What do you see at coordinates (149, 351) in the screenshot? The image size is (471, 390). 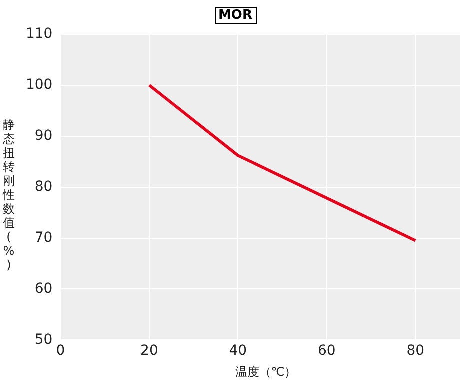 I see `x-tick-label: 20` at bounding box center [149, 351].